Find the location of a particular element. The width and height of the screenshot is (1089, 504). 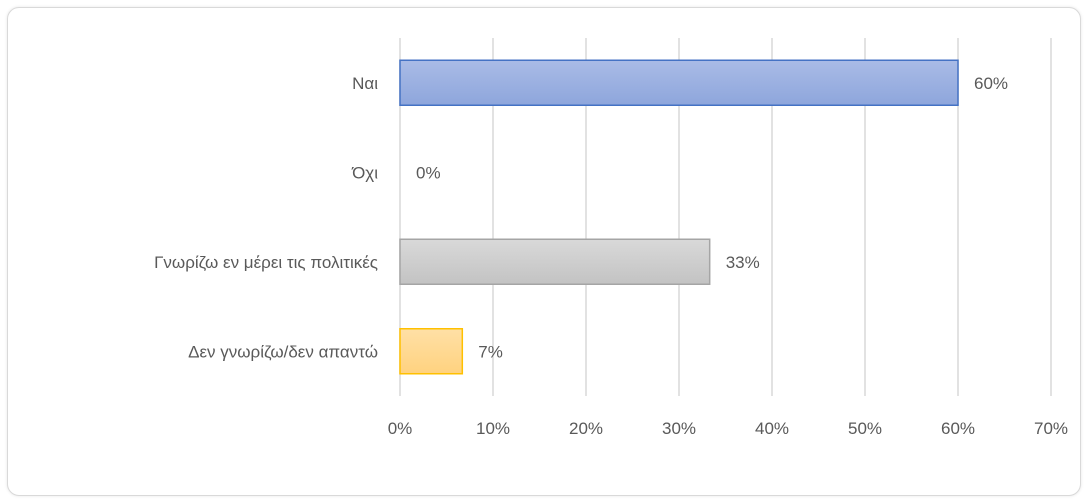

x-tick-label: 30% is located at coordinates (679, 428).